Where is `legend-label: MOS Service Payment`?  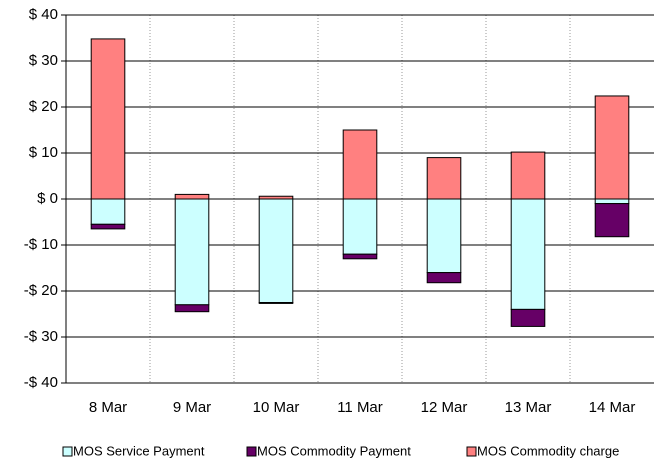
legend-label: MOS Service Payment is located at coordinates (139, 450).